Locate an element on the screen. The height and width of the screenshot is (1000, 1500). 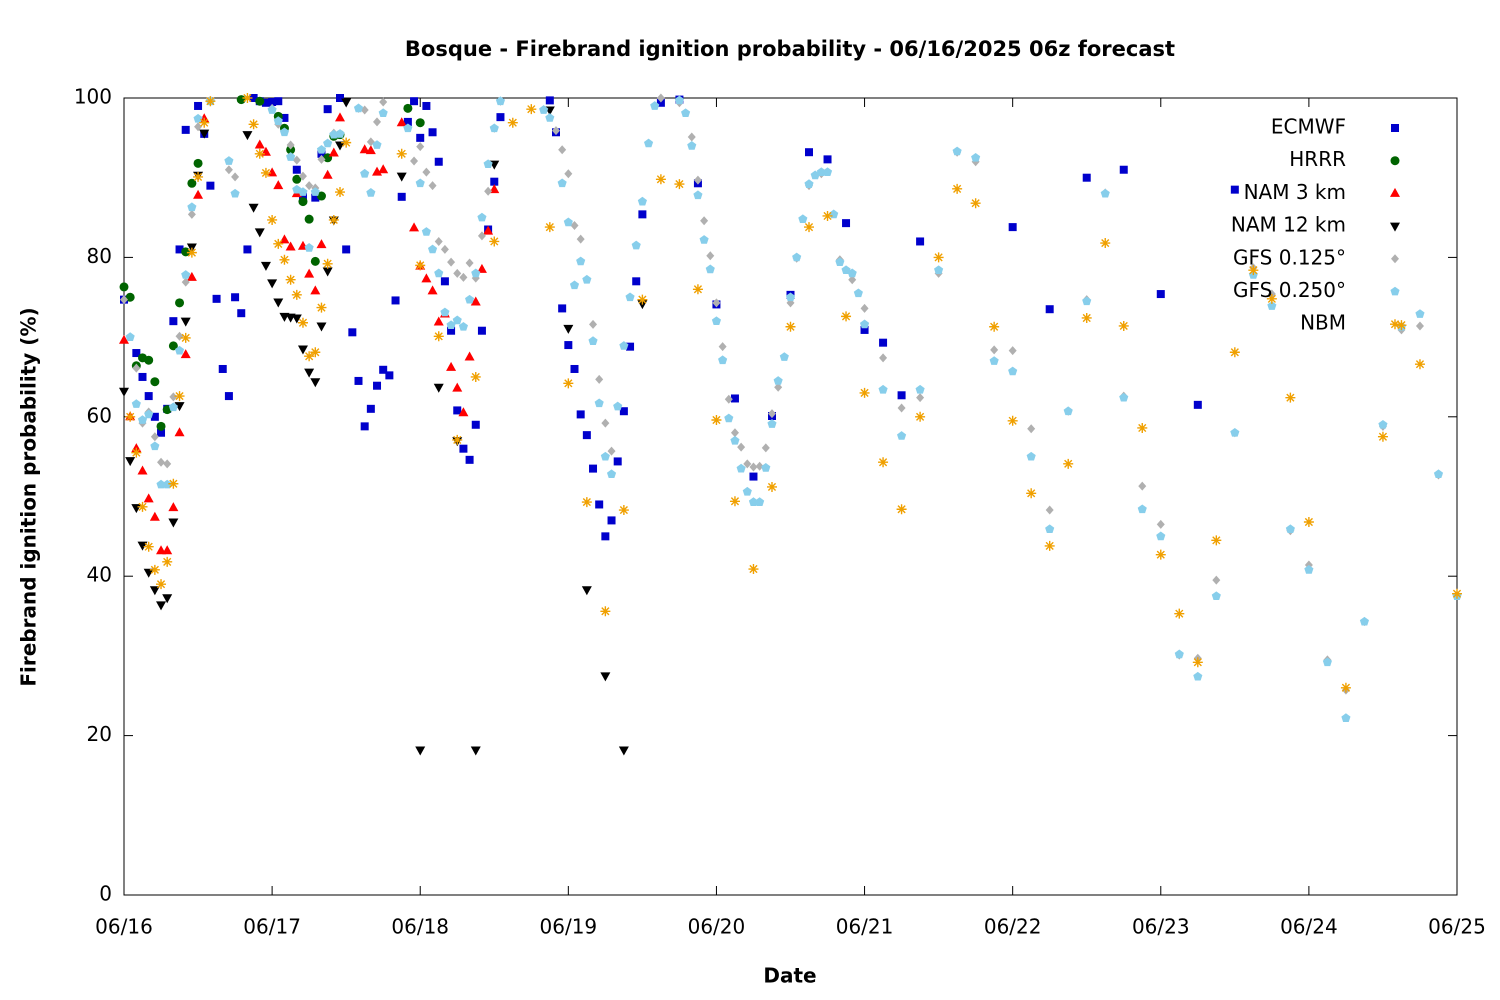
y-tick-label: 20 is located at coordinates (99, 734).